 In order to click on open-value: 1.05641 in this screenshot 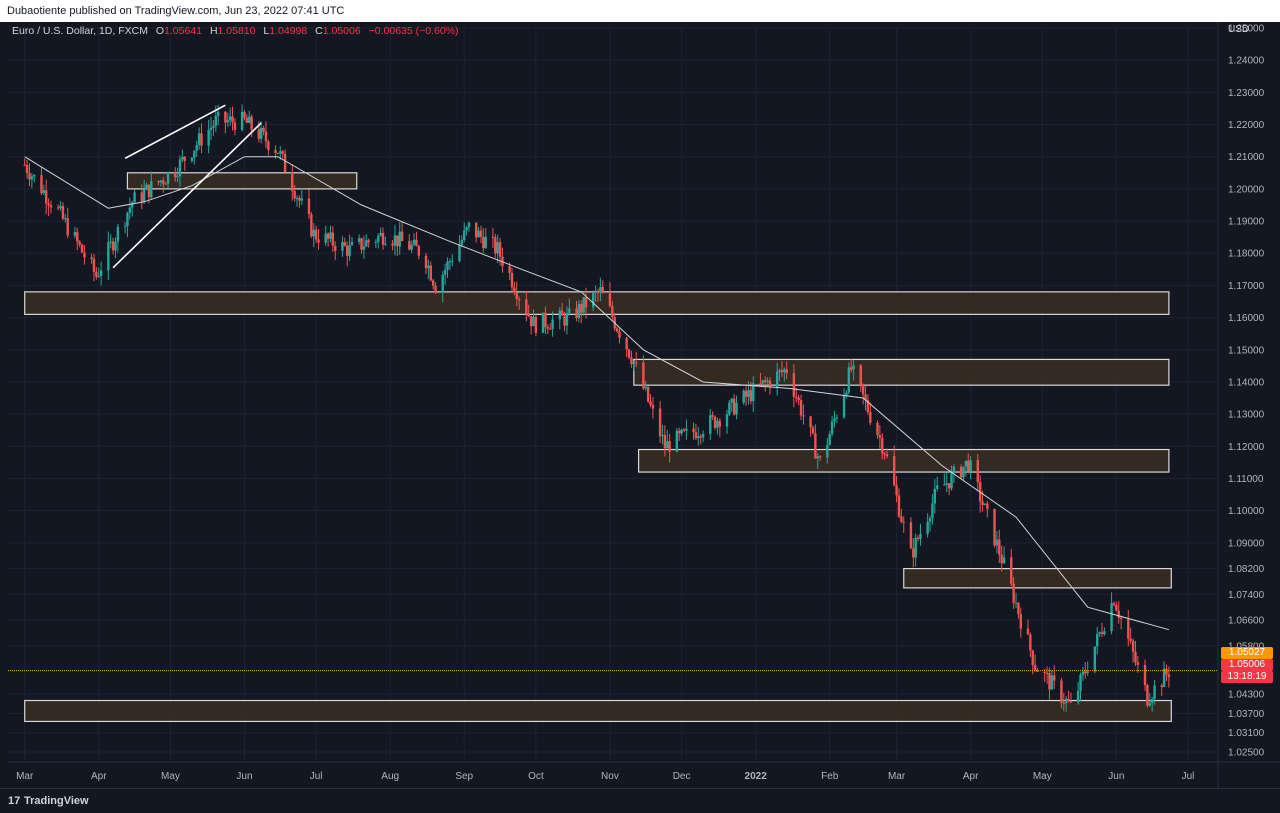, I will do `click(183, 31)`.